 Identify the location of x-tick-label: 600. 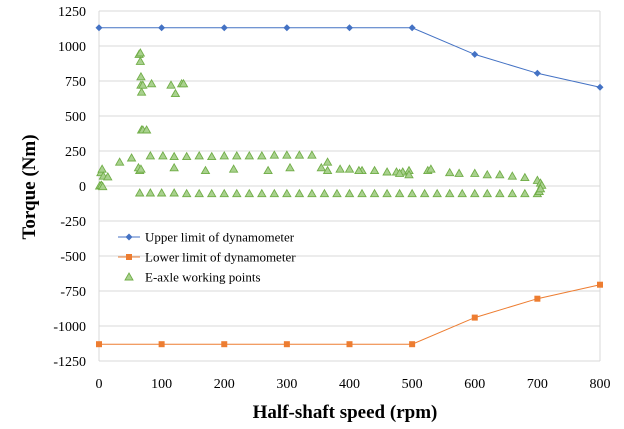
(474, 384).